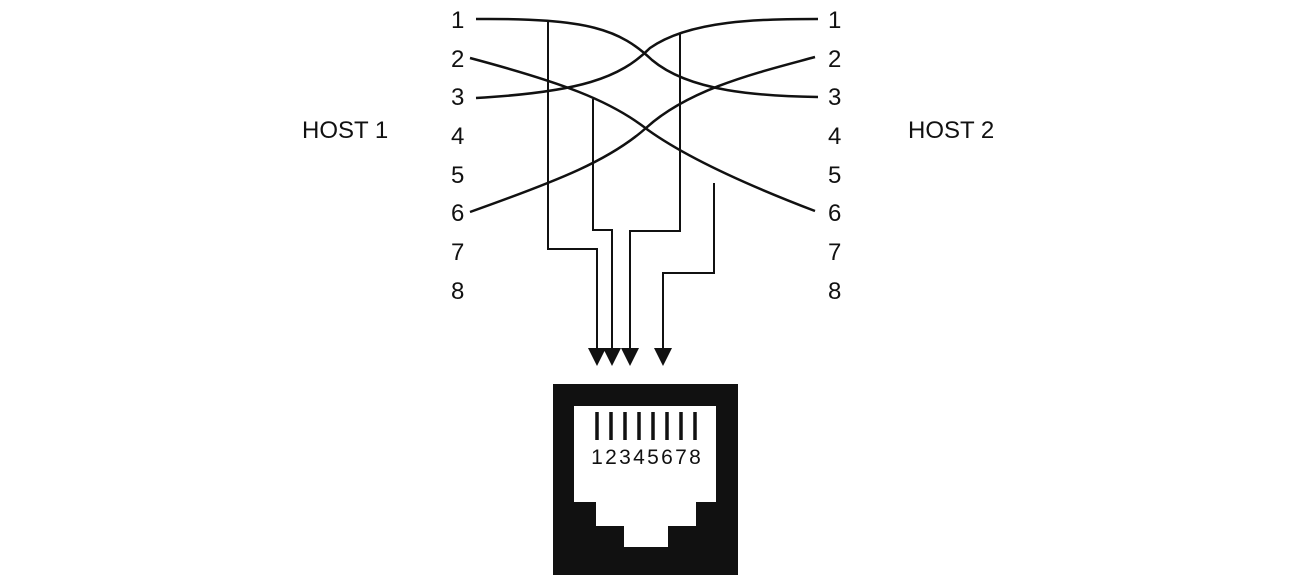 This screenshot has width=1306, height=575. Describe the element at coordinates (667, 457) in the screenshot. I see `jack-pin-6-label: 6` at that location.